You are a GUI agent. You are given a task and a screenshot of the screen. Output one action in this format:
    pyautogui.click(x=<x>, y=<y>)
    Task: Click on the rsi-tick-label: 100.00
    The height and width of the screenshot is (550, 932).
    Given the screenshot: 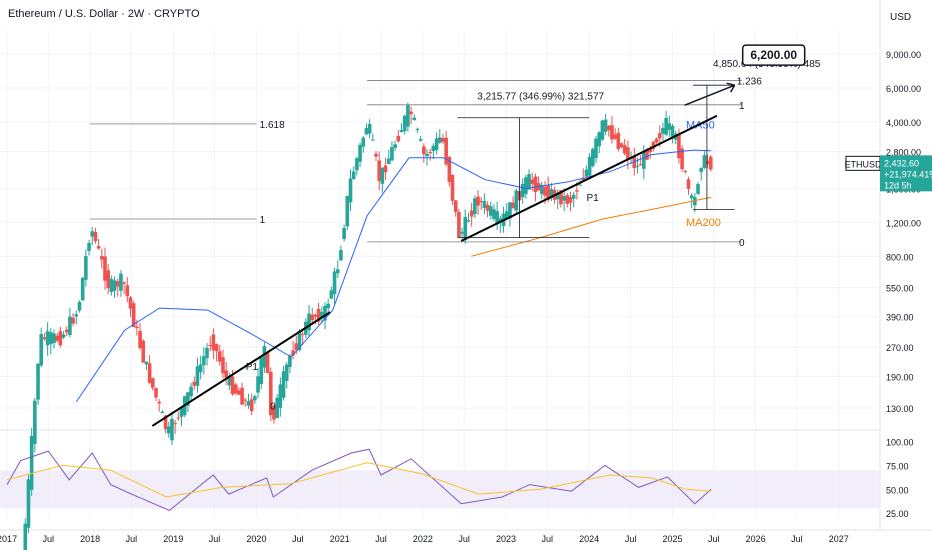 What is the action you would take?
    pyautogui.click(x=900, y=443)
    